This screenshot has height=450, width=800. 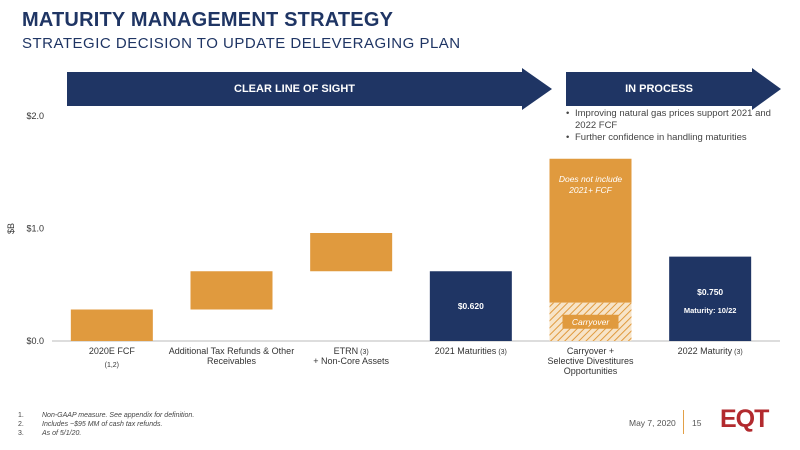 What do you see at coordinates (471, 351) in the screenshot?
I see `x-tick-label: 2021 Maturities (3)` at bounding box center [471, 351].